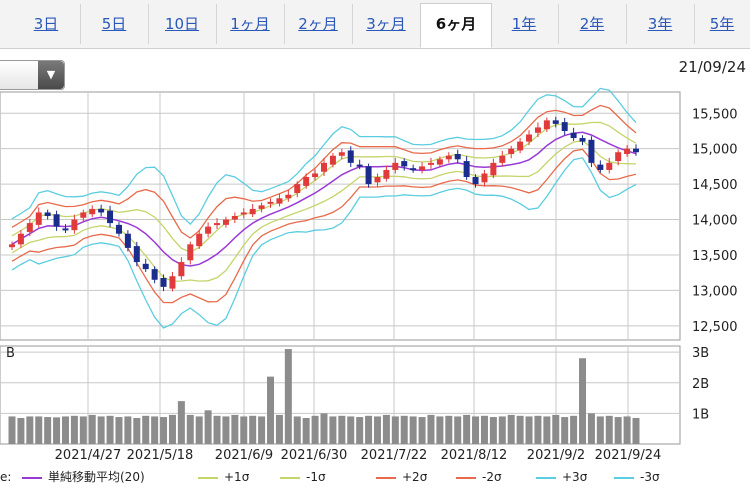  What do you see at coordinates (114, 24) in the screenshot?
I see `tab-2: 5日` at bounding box center [114, 24].